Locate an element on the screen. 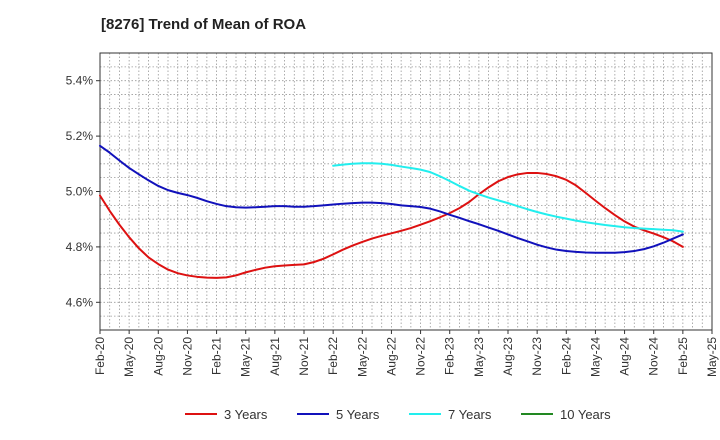 The image size is (720, 440). x-tick-label: Feb-23 is located at coordinates (450, 356).